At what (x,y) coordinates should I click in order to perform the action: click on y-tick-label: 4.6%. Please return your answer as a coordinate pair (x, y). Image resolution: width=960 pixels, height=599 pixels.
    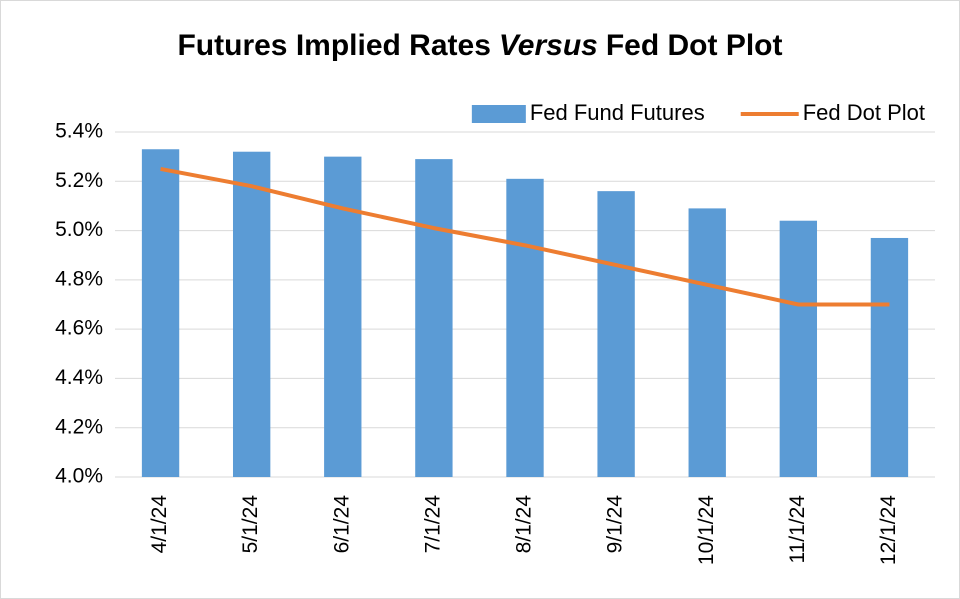
    Looking at the image, I should click on (79, 328).